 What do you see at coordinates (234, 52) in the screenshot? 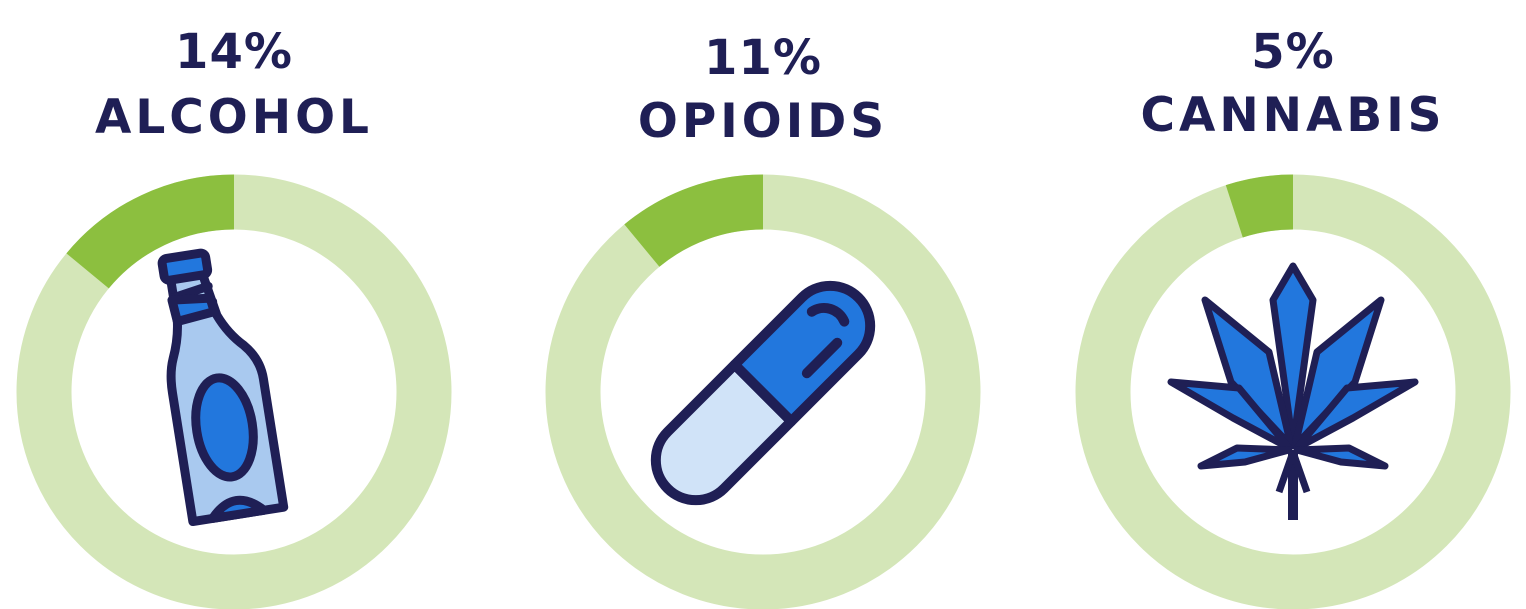
I see `value-label: 14%` at bounding box center [234, 52].